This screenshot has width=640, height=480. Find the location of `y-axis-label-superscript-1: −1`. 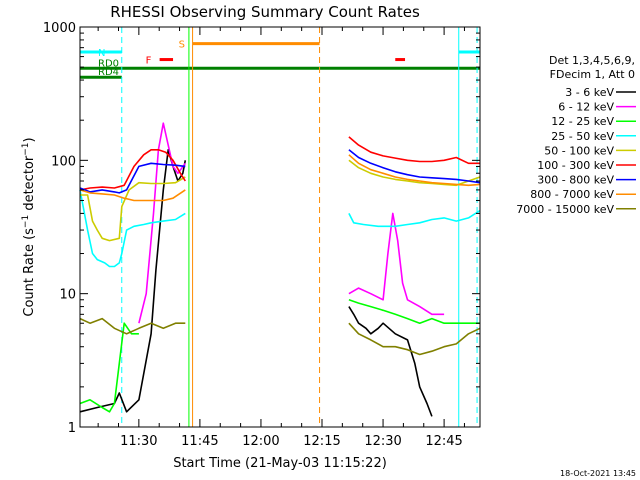

y-axis-label-superscript-1: −1 is located at coordinates (26, 221).